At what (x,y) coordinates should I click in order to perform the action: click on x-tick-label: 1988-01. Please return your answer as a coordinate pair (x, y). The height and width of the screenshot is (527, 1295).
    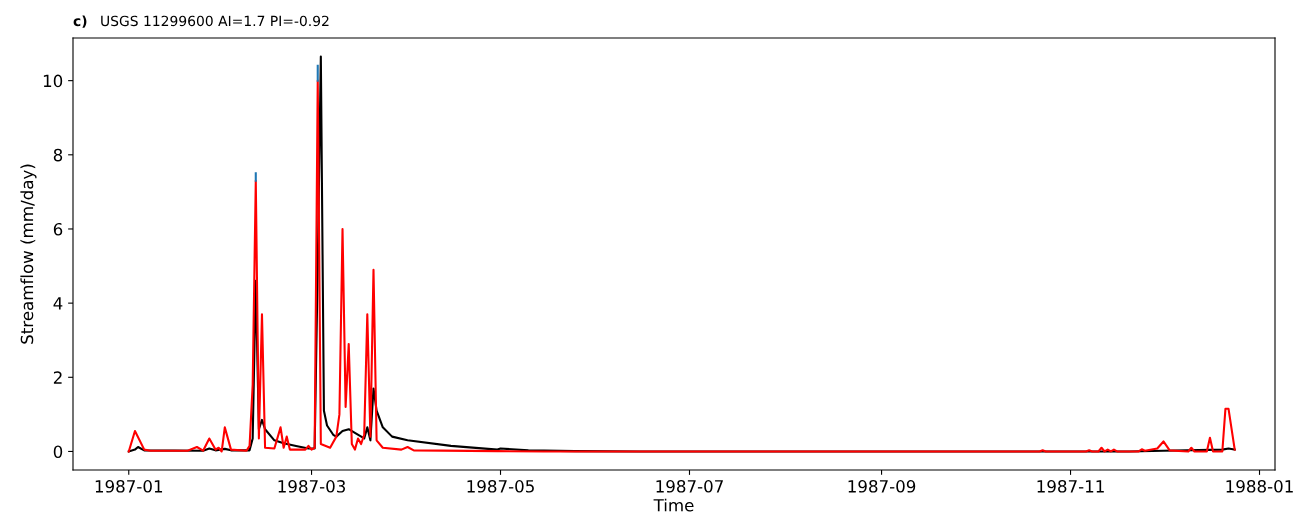
    Looking at the image, I should click on (1259, 486).